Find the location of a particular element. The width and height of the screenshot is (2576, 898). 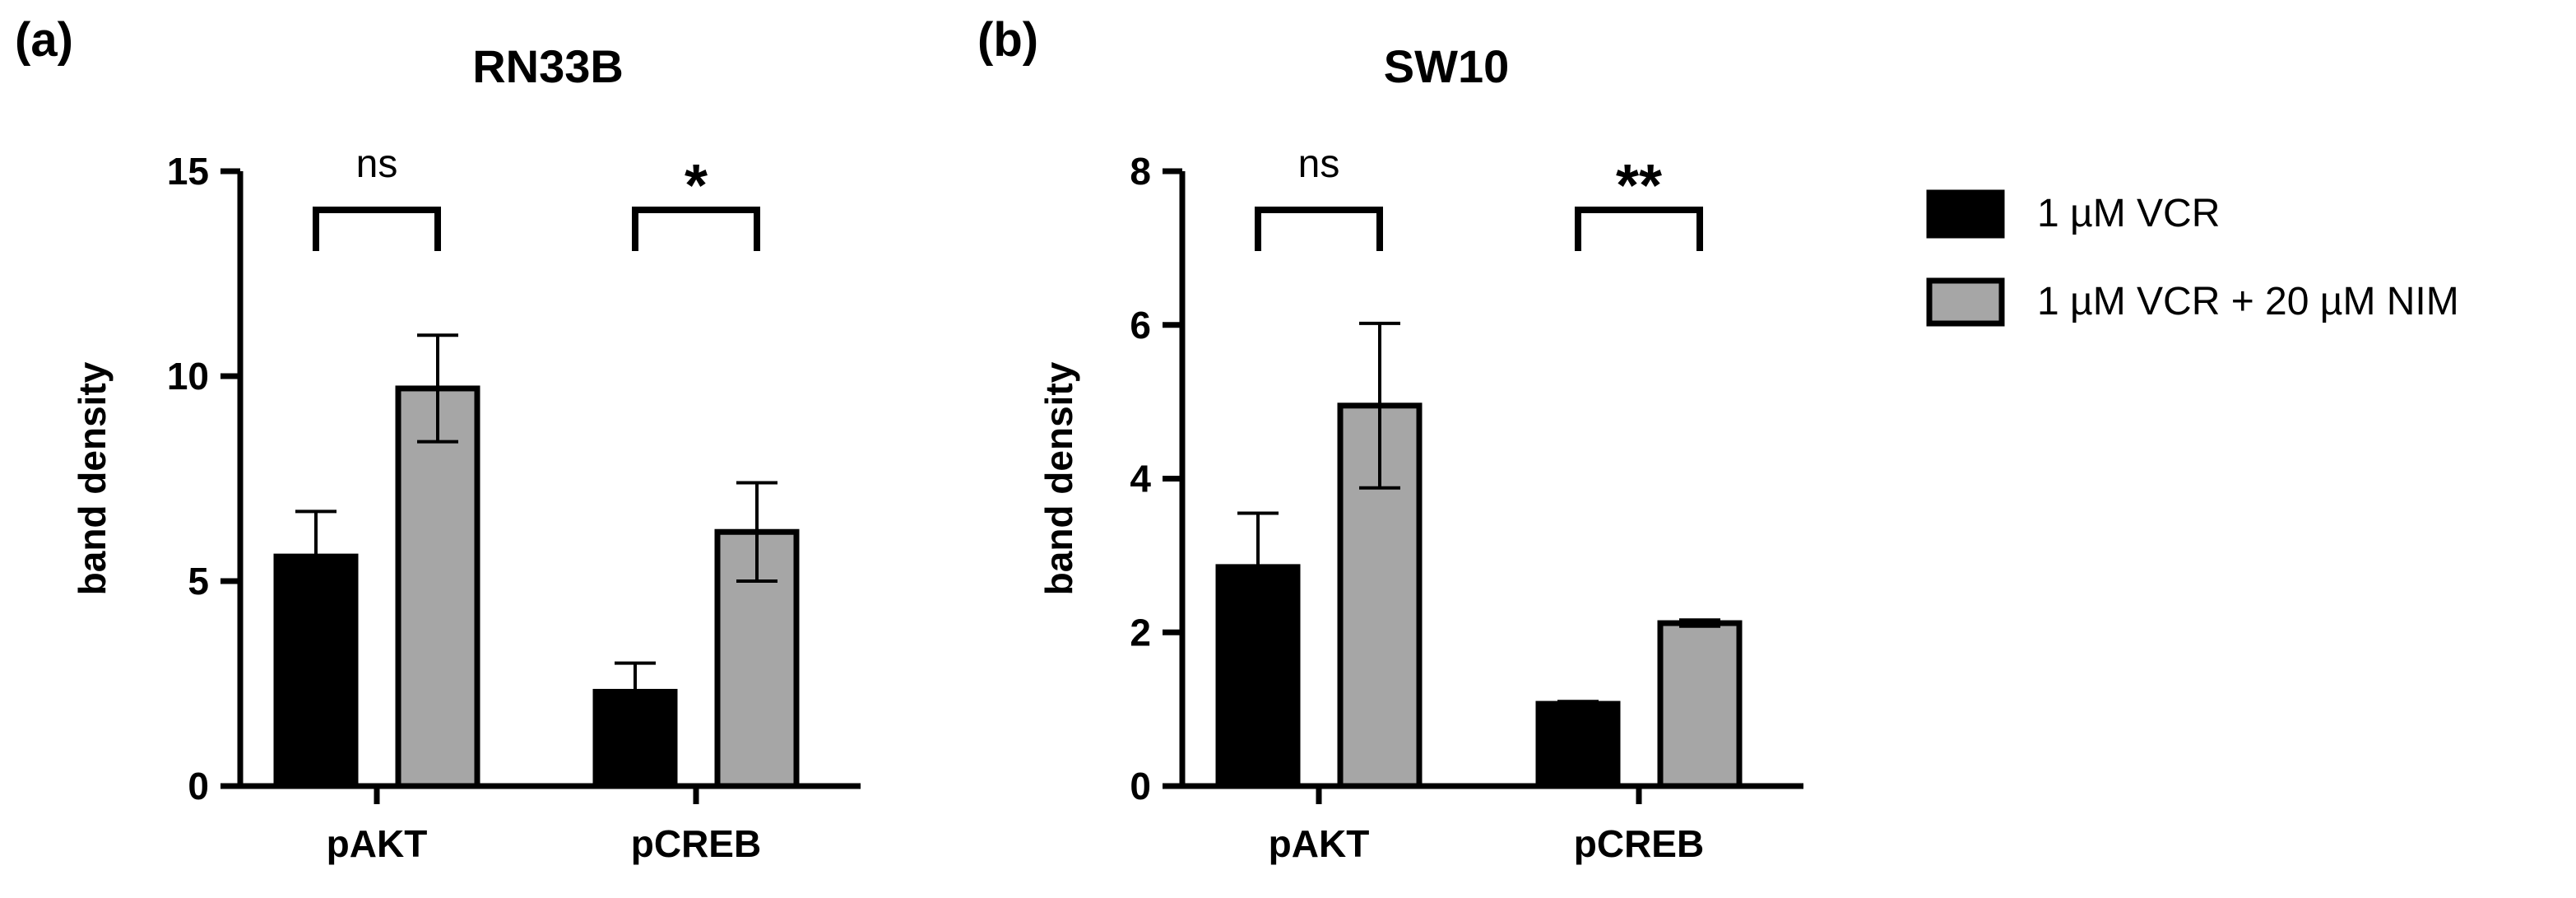

y-tick-label: 15 is located at coordinates (188, 171).